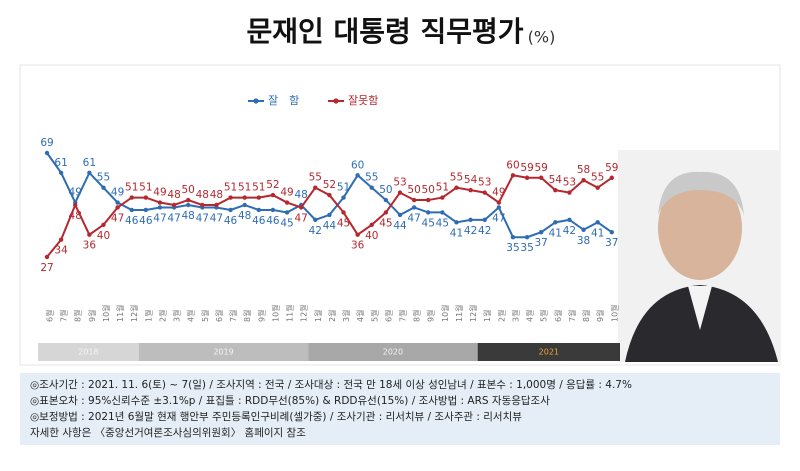 The height and width of the screenshot is (471, 800). What do you see at coordinates (544, 316) in the screenshot?
I see `x-tick-label: 5월` at bounding box center [544, 316].